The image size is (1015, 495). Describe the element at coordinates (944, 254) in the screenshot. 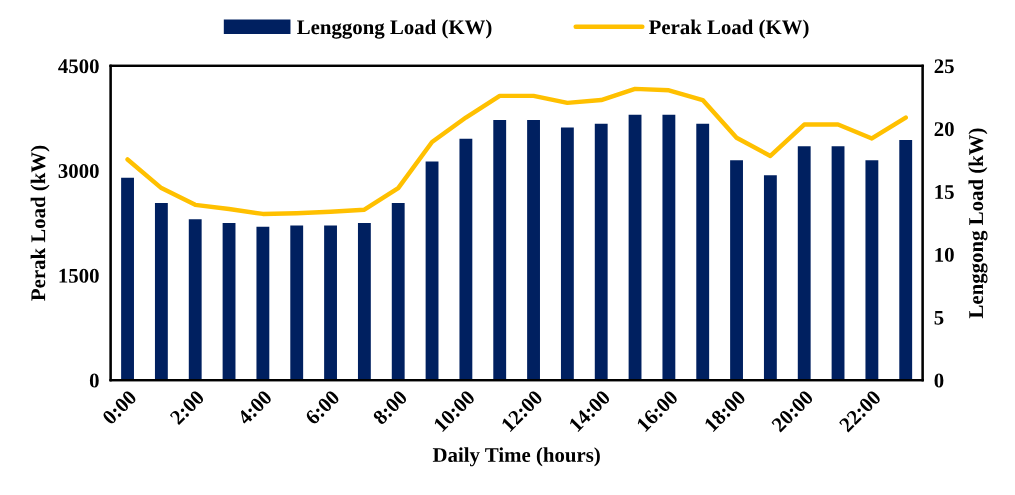

I see `y2-tick-label: 10` at that location.